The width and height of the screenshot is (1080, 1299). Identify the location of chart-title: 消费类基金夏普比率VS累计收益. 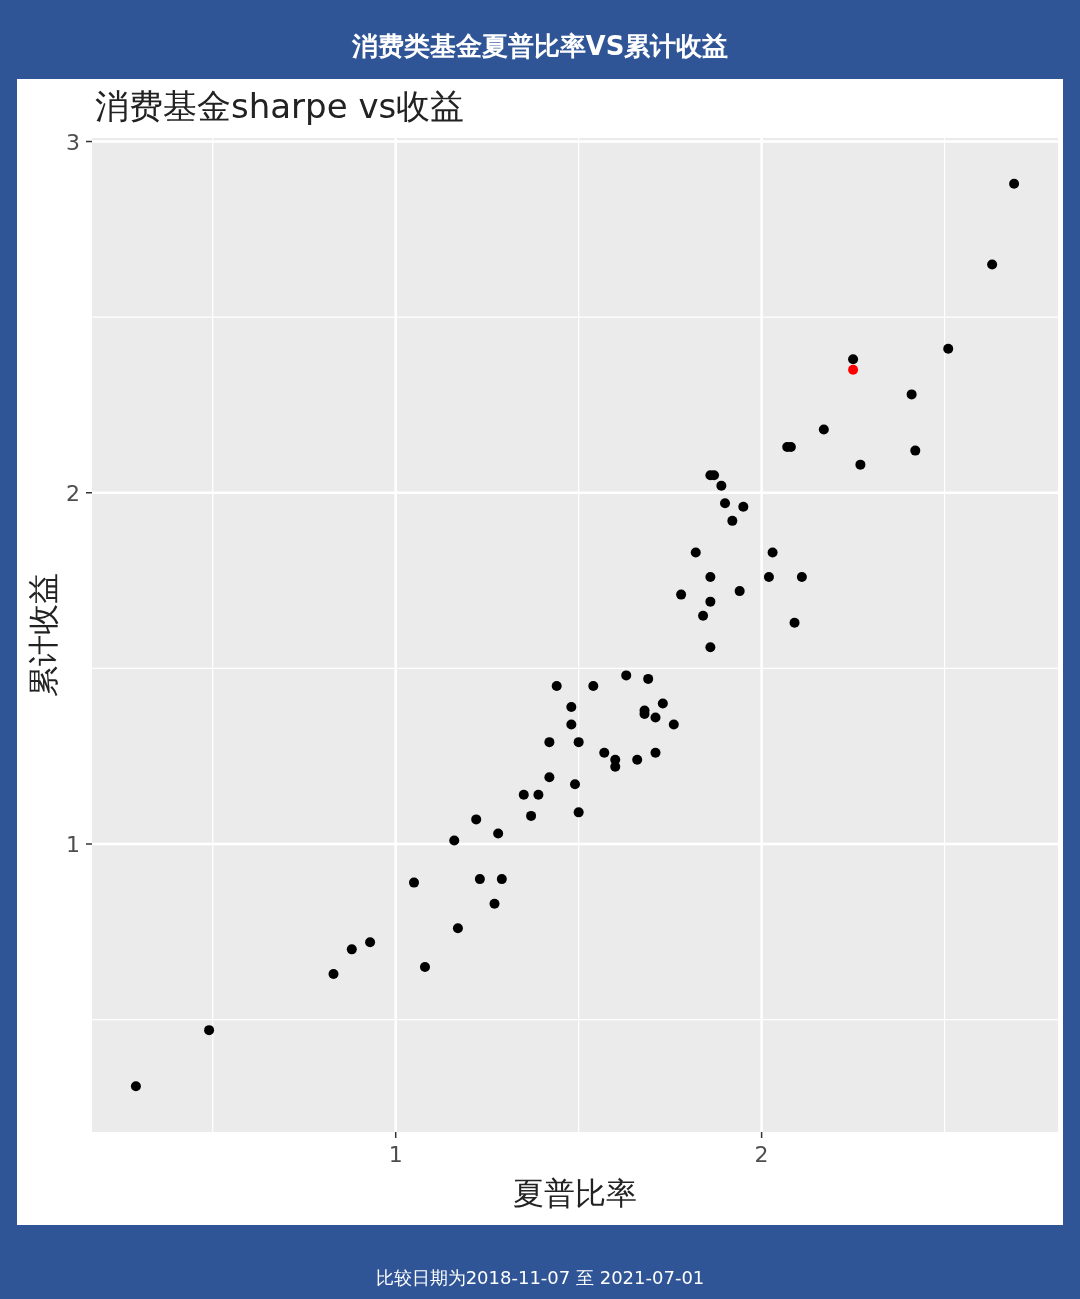
(539, 46).